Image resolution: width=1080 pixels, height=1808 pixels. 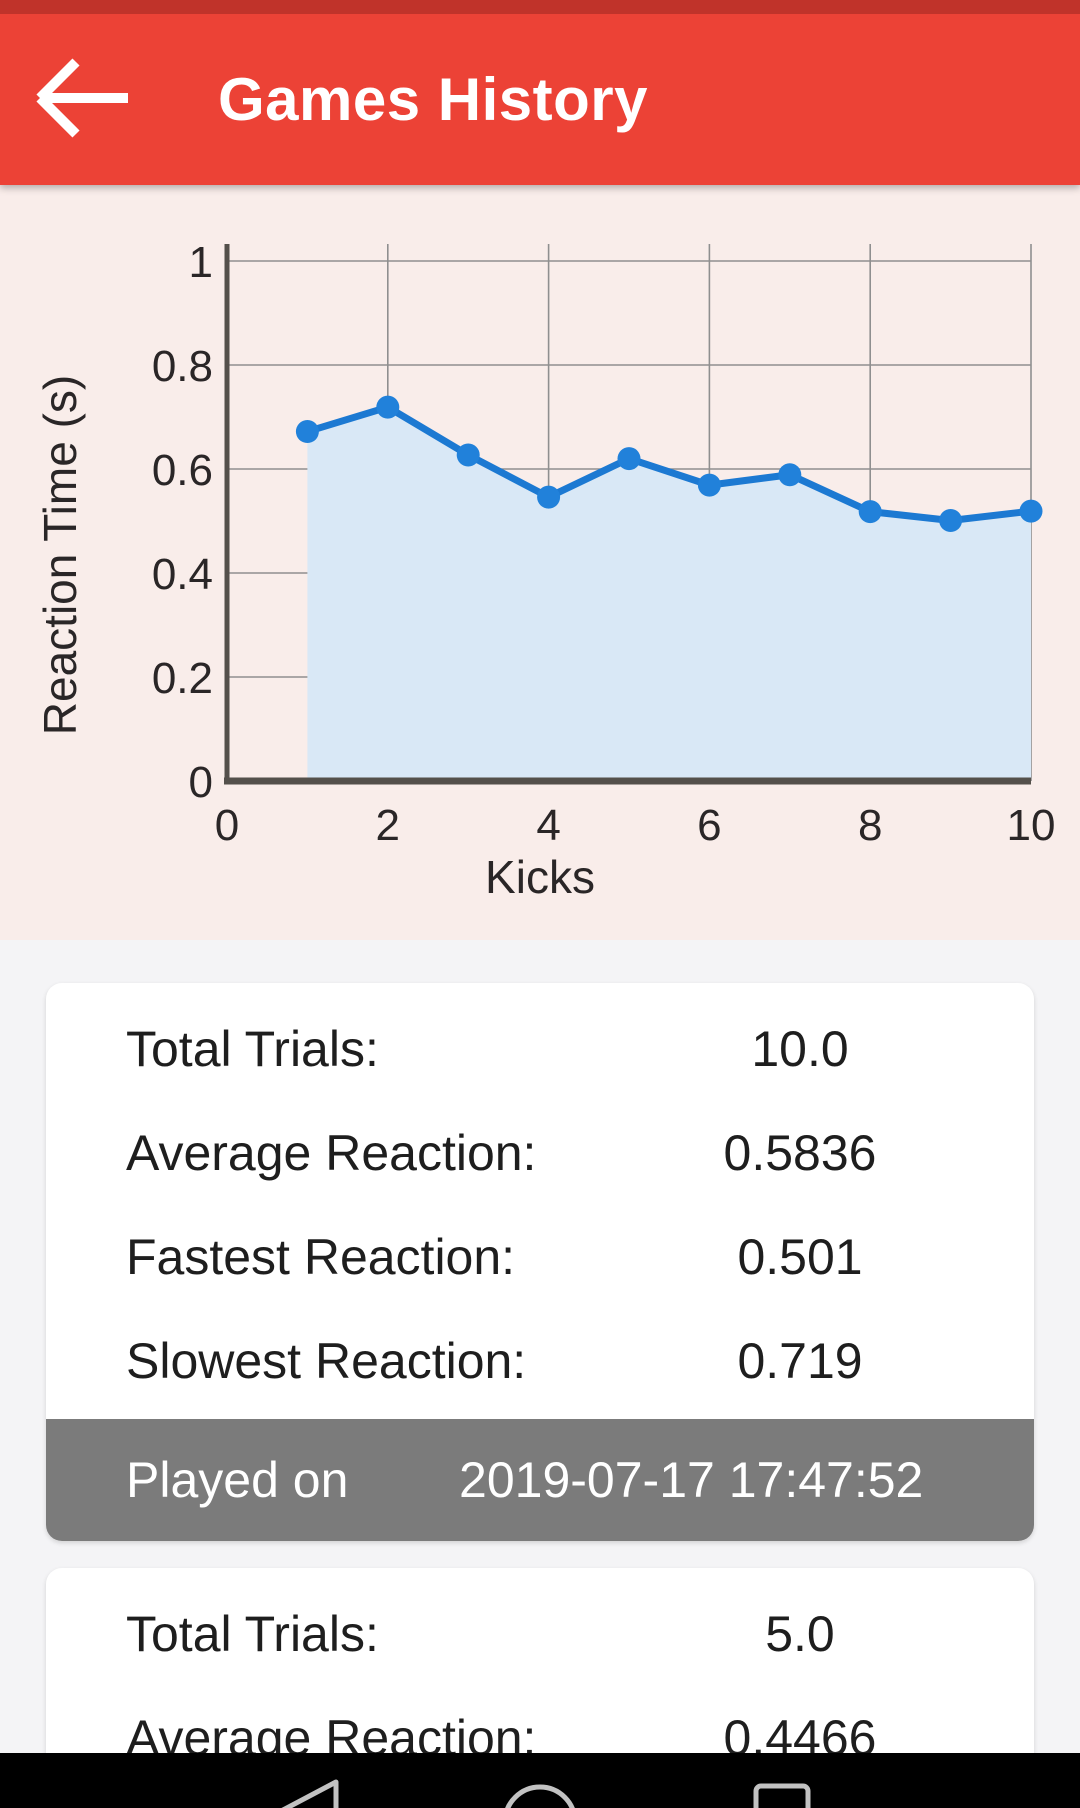 I want to click on played-on-bar: Played on 2019-07-17 17:47:52, so click(x=540, y=1480).